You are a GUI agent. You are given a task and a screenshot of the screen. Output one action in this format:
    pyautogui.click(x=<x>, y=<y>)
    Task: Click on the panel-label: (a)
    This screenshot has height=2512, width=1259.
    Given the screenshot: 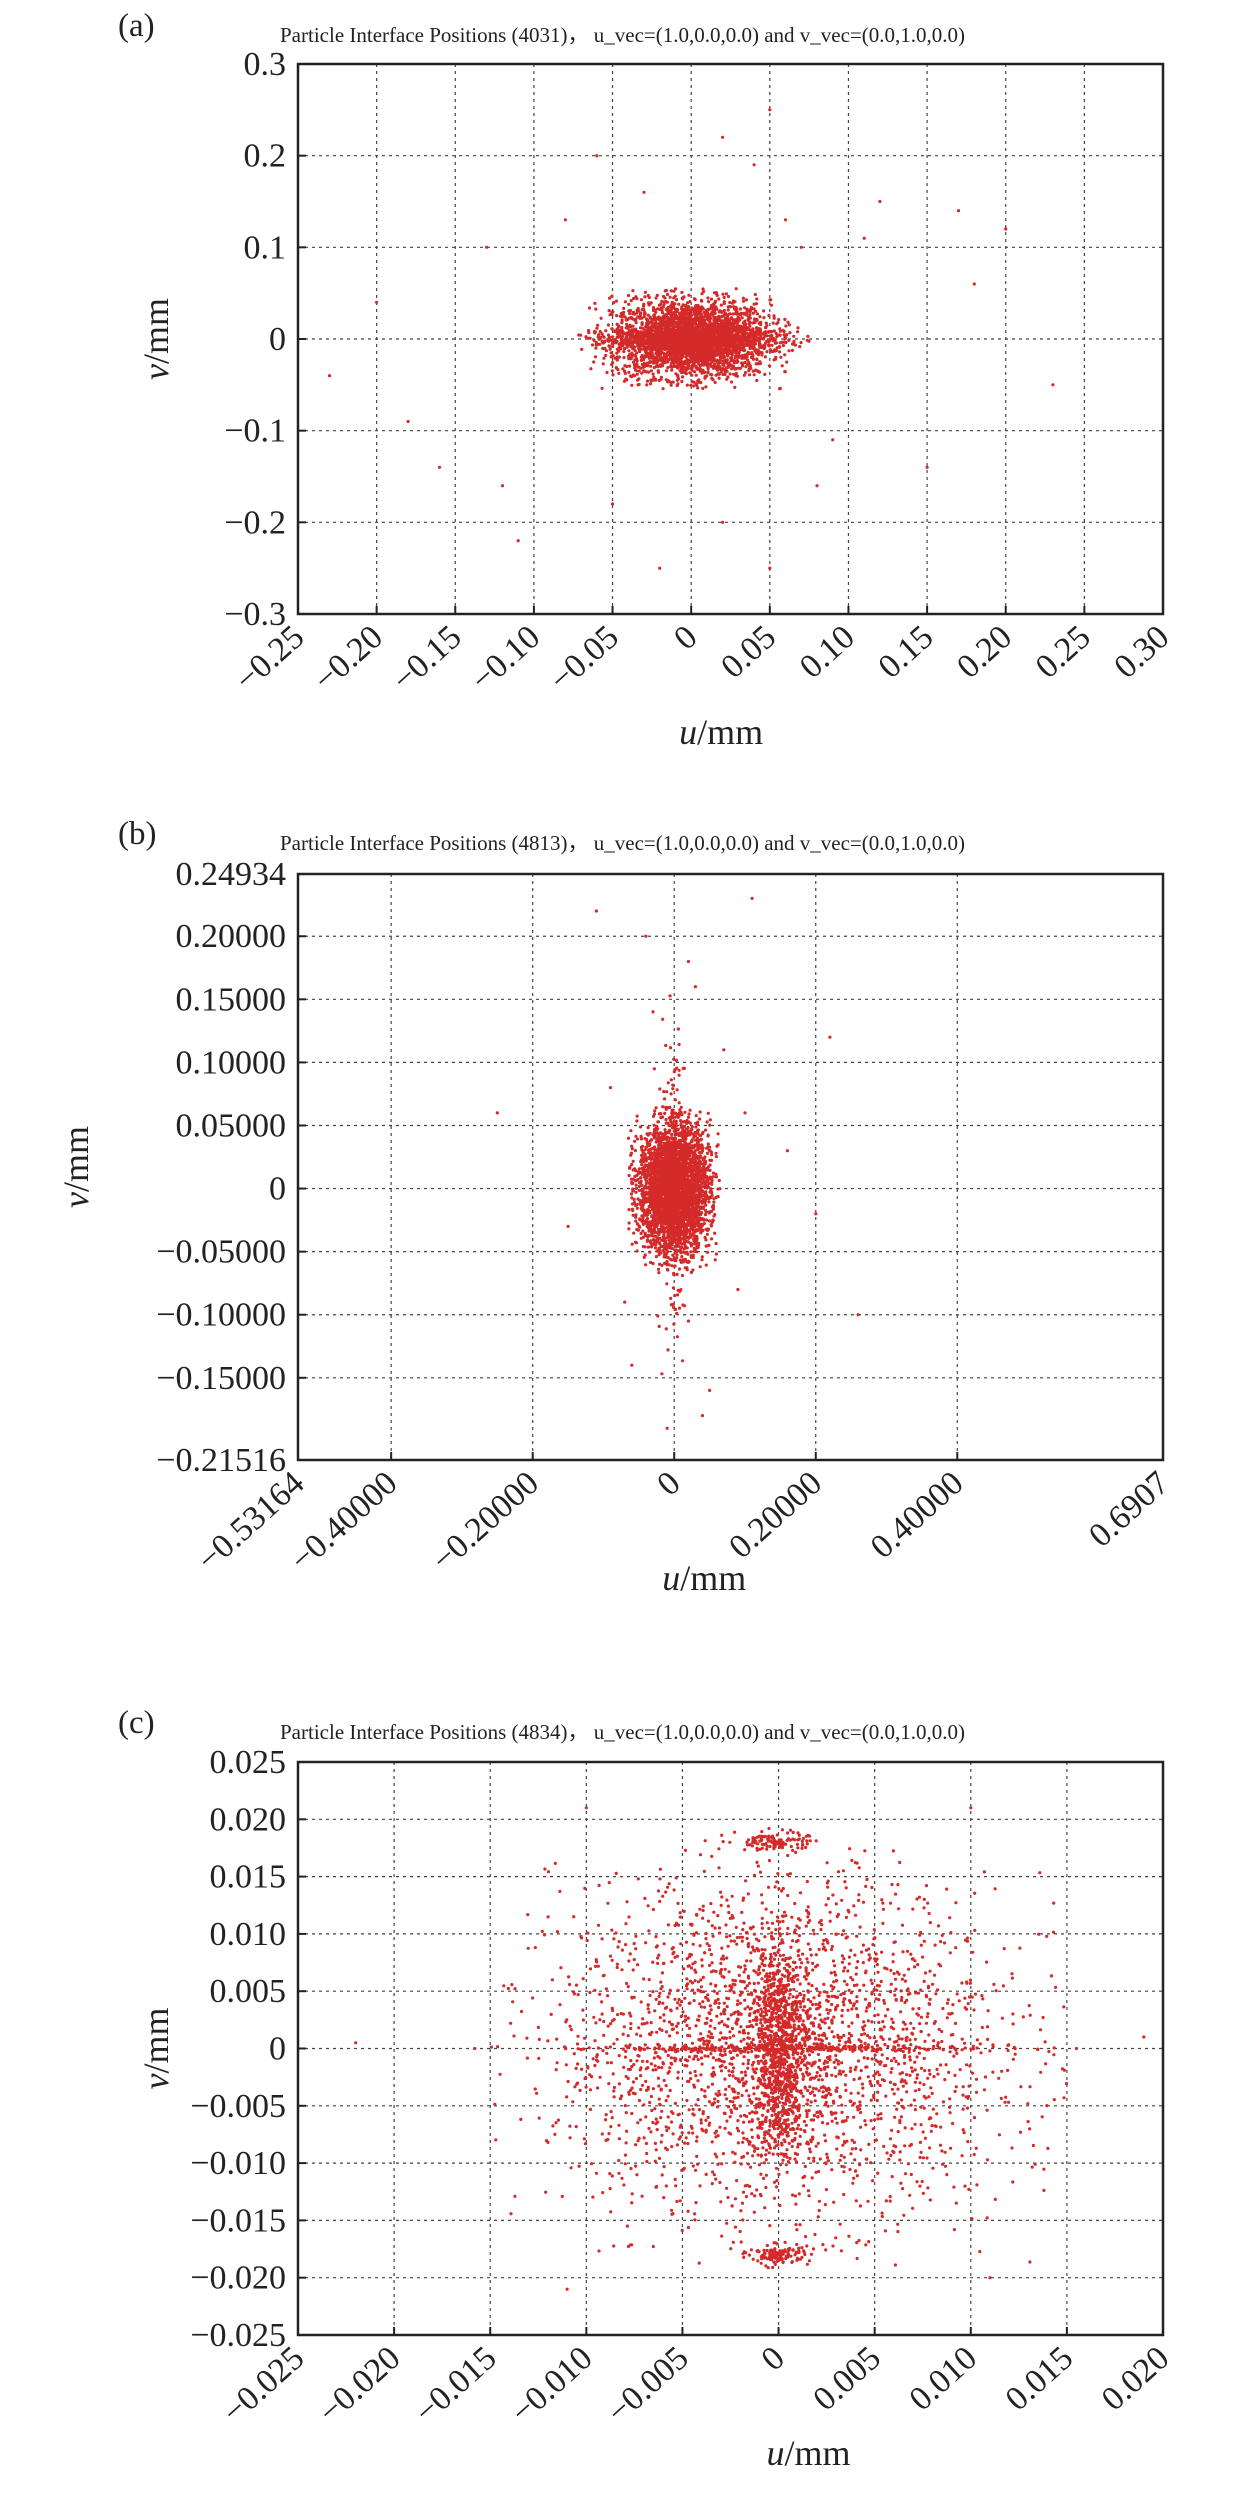 What is the action you would take?
    pyautogui.click(x=136, y=26)
    